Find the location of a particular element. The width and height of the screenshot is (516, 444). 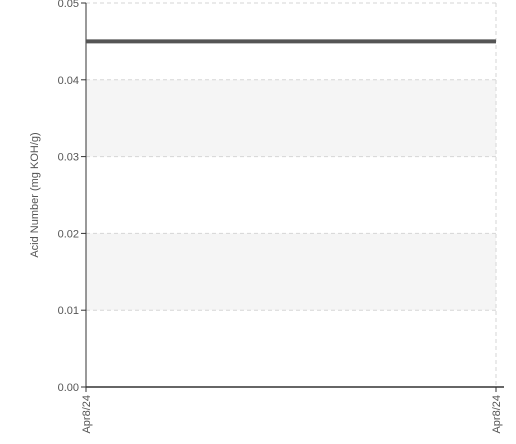

y-tick-label: 0.03 is located at coordinates (68, 158).